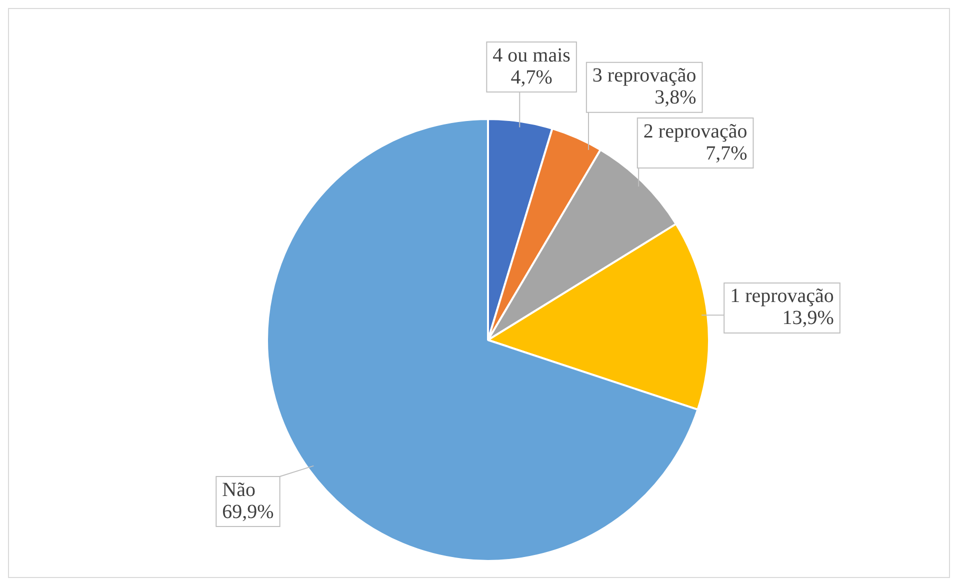 The width and height of the screenshot is (957, 583). What do you see at coordinates (675, 97) in the screenshot?
I see `data-label: 3,8%` at bounding box center [675, 97].